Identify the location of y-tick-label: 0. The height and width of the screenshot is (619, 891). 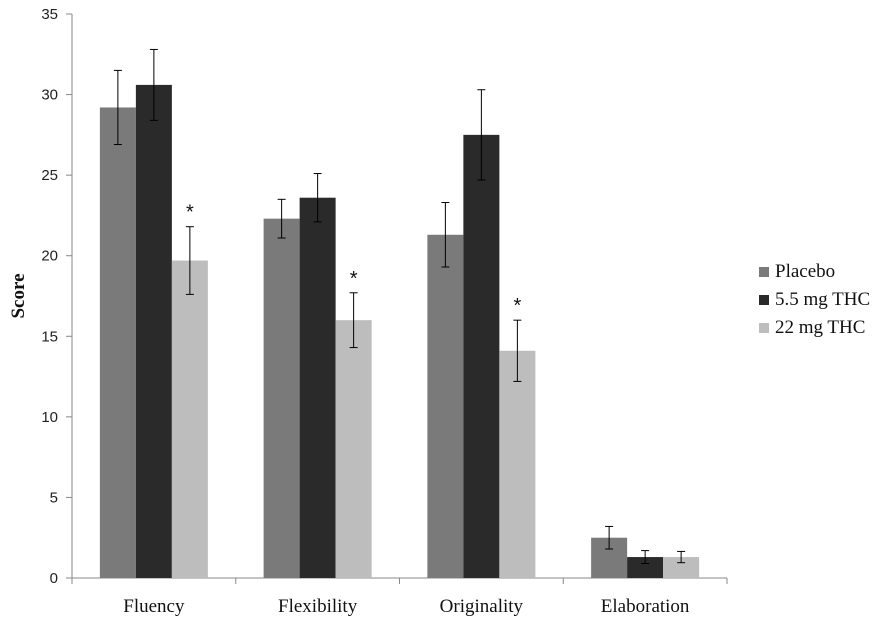
(54, 578).